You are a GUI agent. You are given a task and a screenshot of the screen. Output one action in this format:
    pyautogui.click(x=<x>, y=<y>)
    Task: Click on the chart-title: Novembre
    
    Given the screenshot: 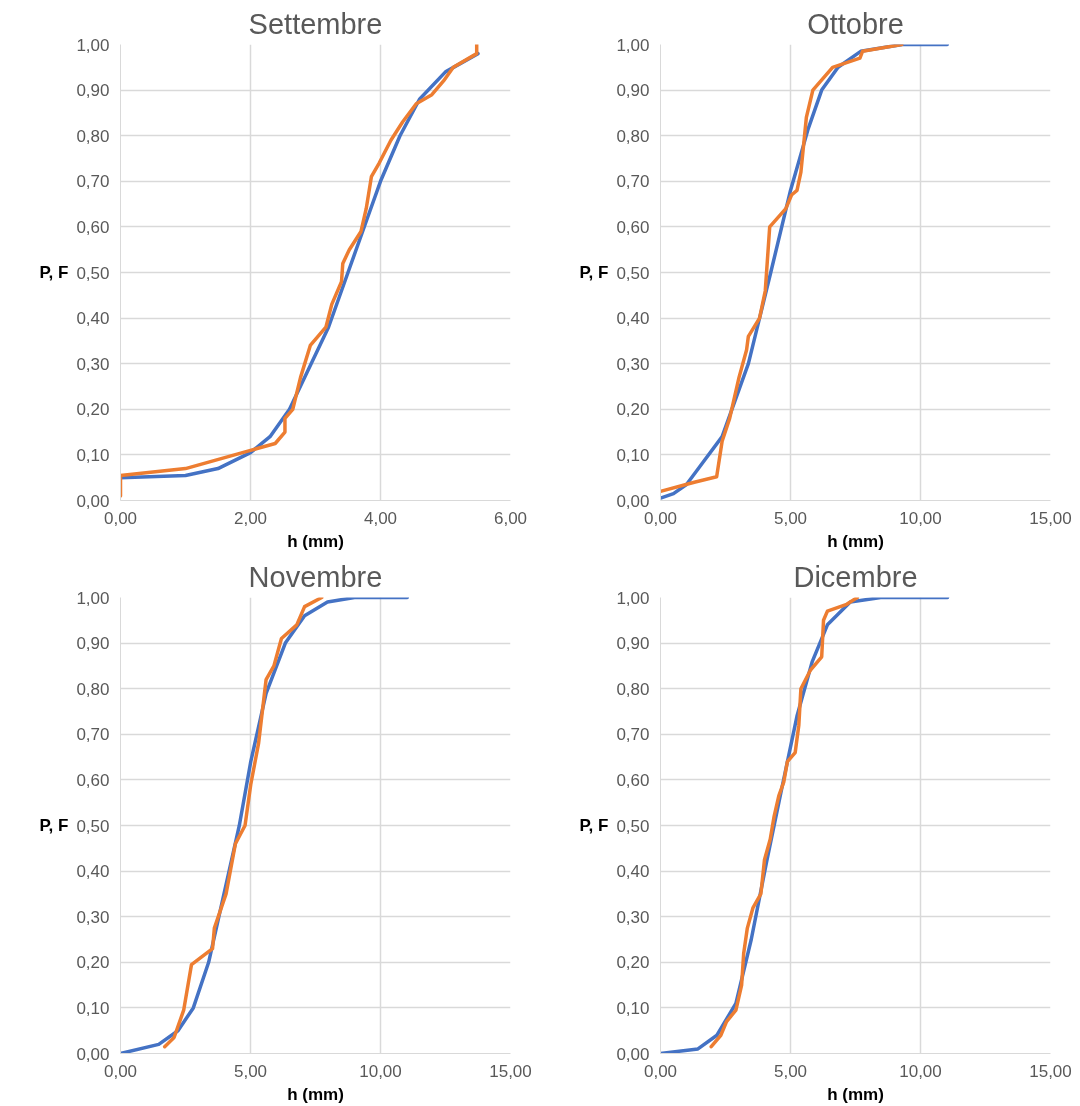 What is the action you would take?
    pyautogui.click(x=315, y=576)
    